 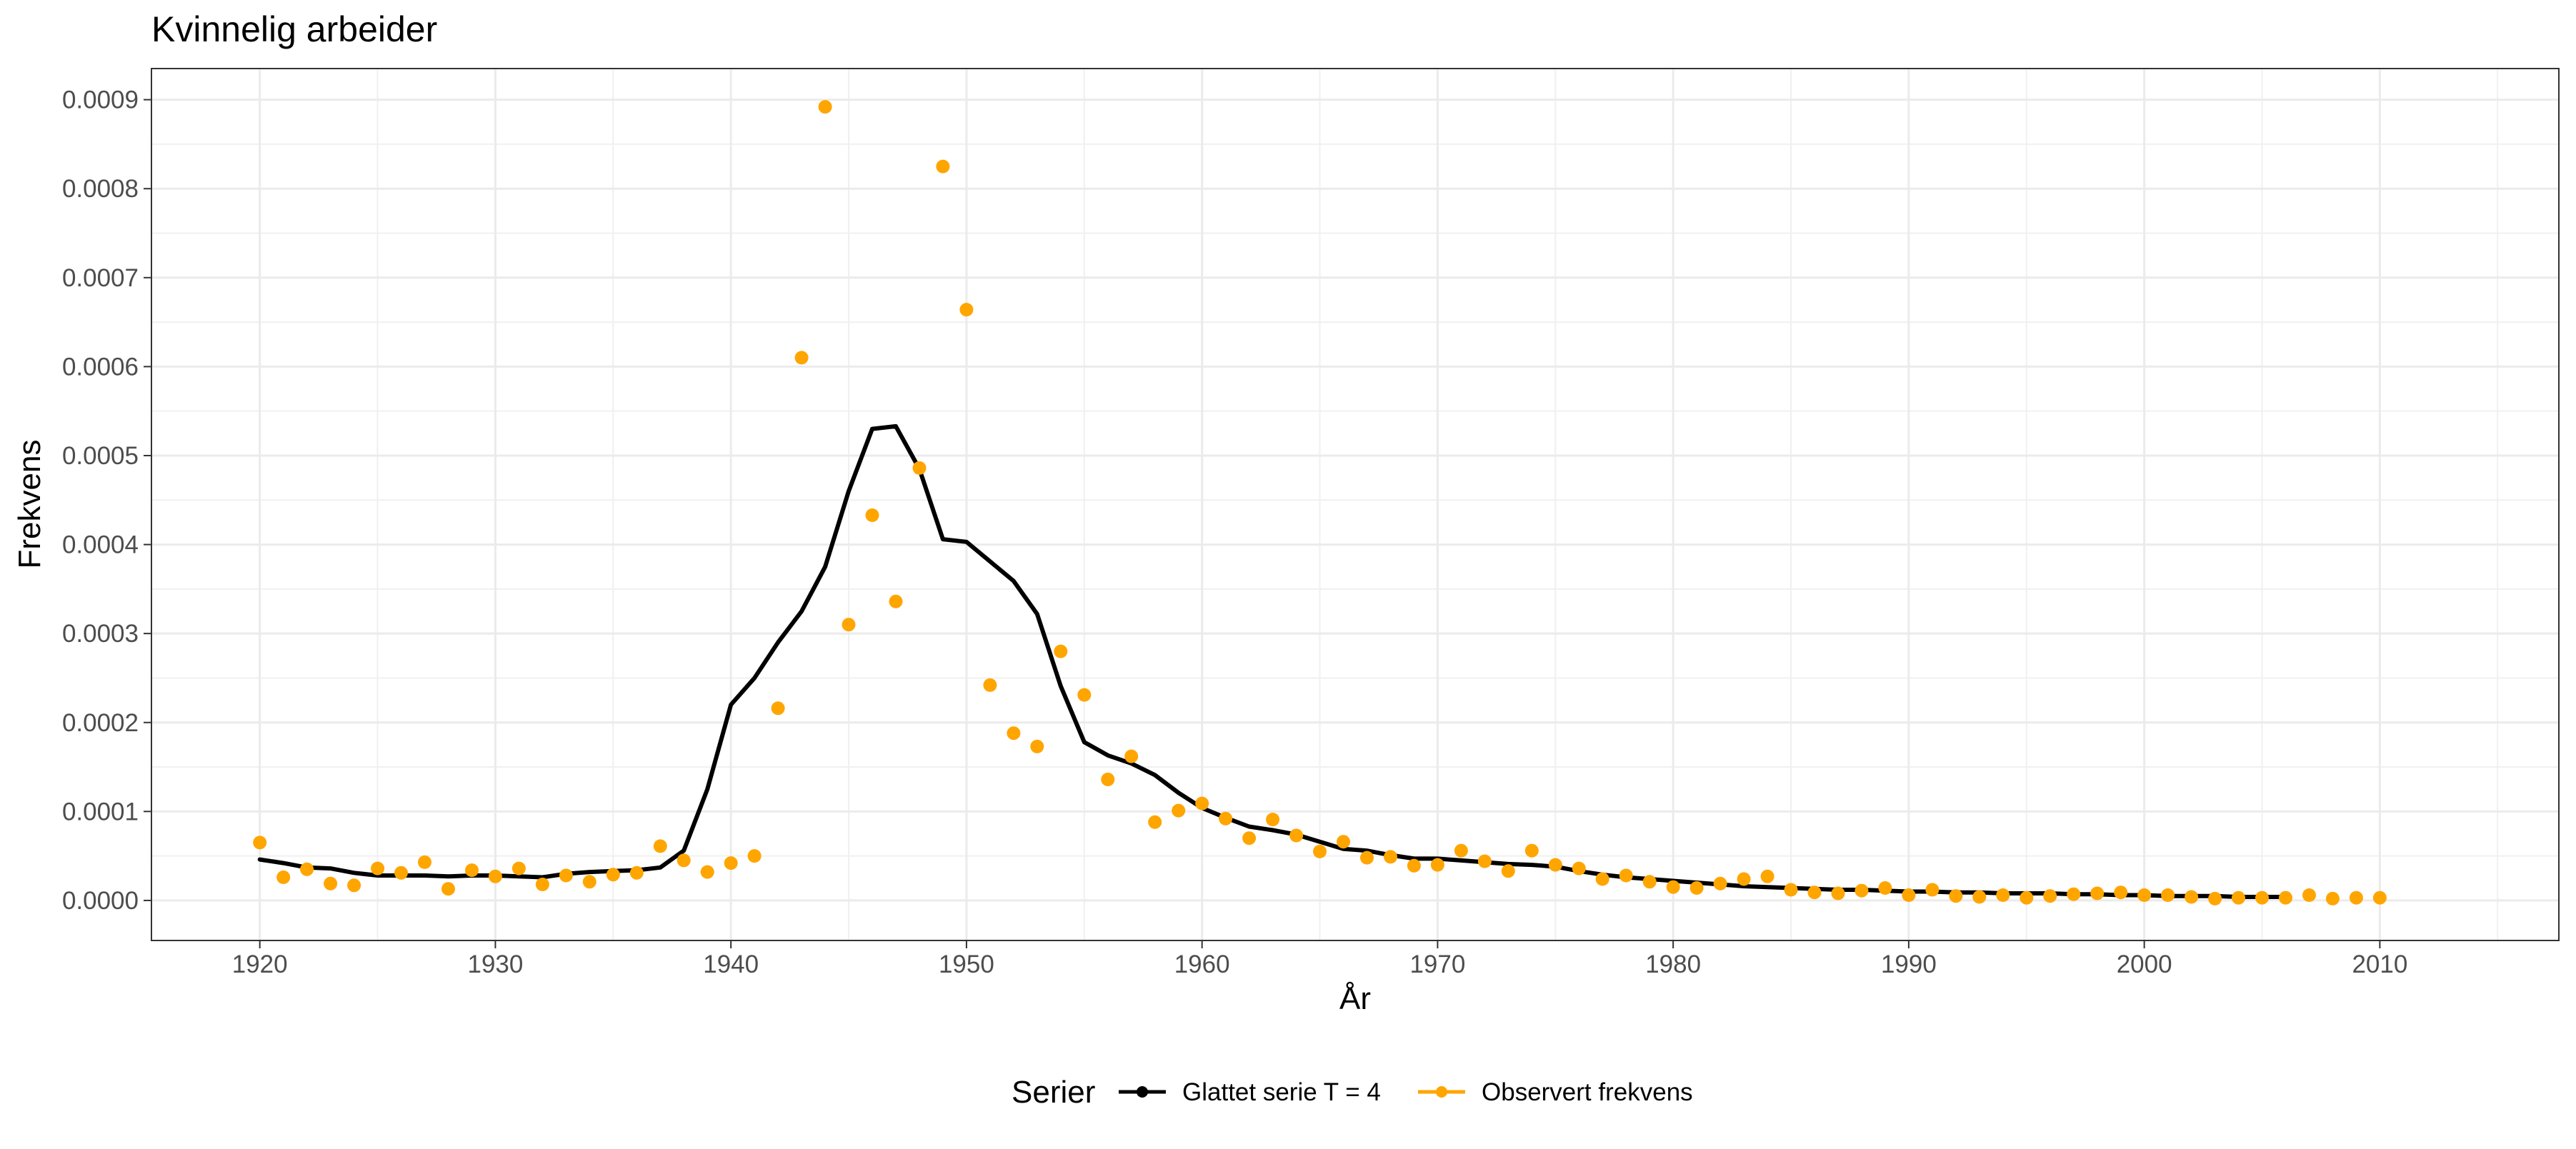 I want to click on y-tick-label: 0.0005, so click(x=100, y=456).